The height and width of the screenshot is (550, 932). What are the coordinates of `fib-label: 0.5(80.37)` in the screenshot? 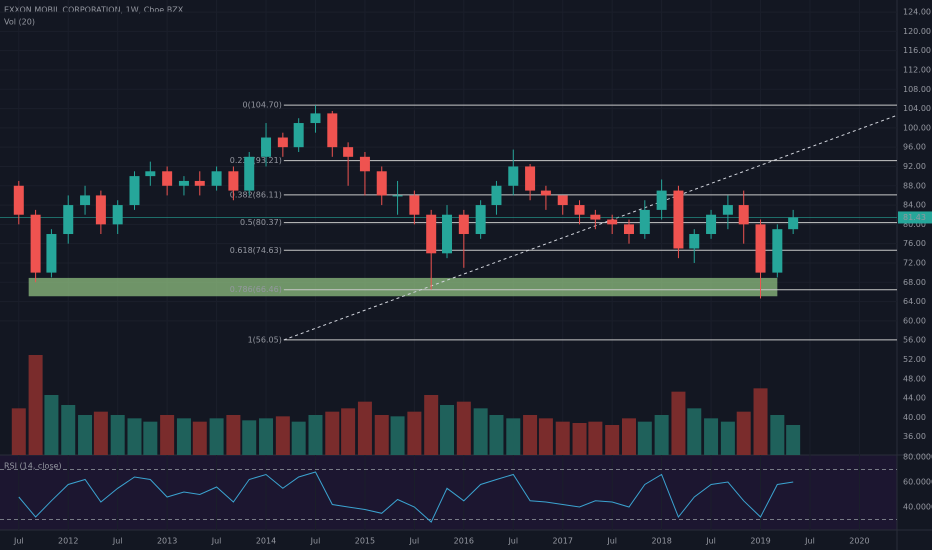 It's located at (261, 222).